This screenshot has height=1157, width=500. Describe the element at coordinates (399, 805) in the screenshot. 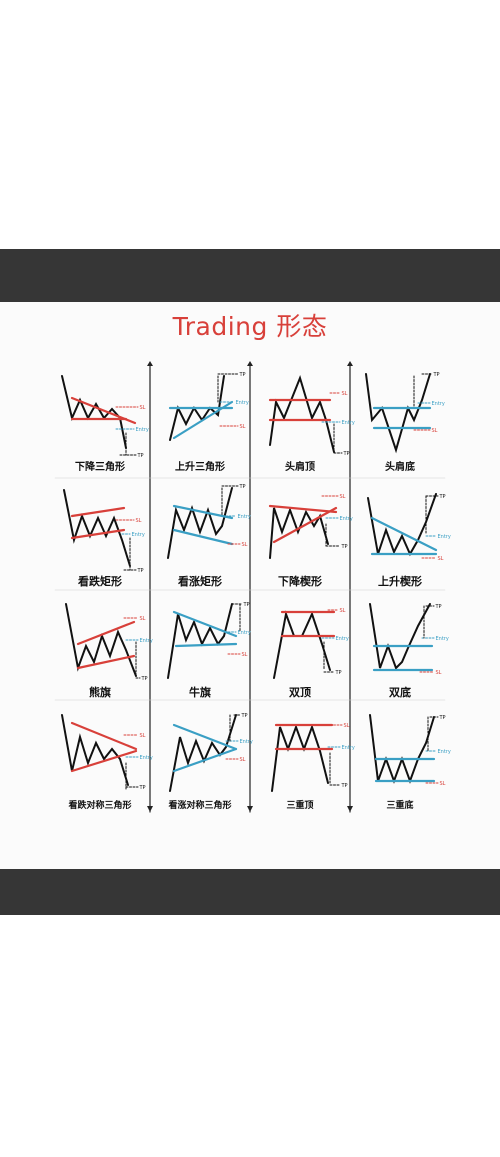

I see `pattern-name: 三重底` at that location.